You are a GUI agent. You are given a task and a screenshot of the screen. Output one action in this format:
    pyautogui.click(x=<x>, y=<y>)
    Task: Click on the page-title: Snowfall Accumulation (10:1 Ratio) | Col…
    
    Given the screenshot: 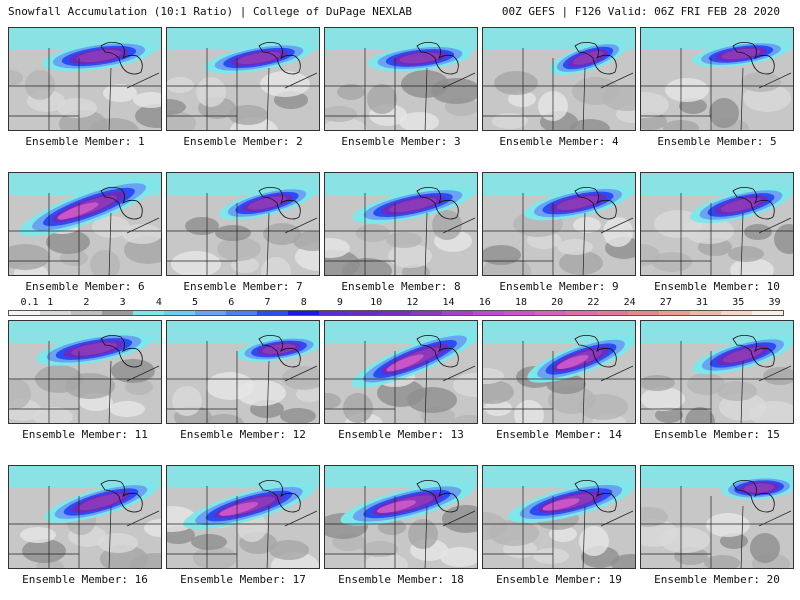 What is the action you would take?
    pyautogui.click(x=210, y=11)
    